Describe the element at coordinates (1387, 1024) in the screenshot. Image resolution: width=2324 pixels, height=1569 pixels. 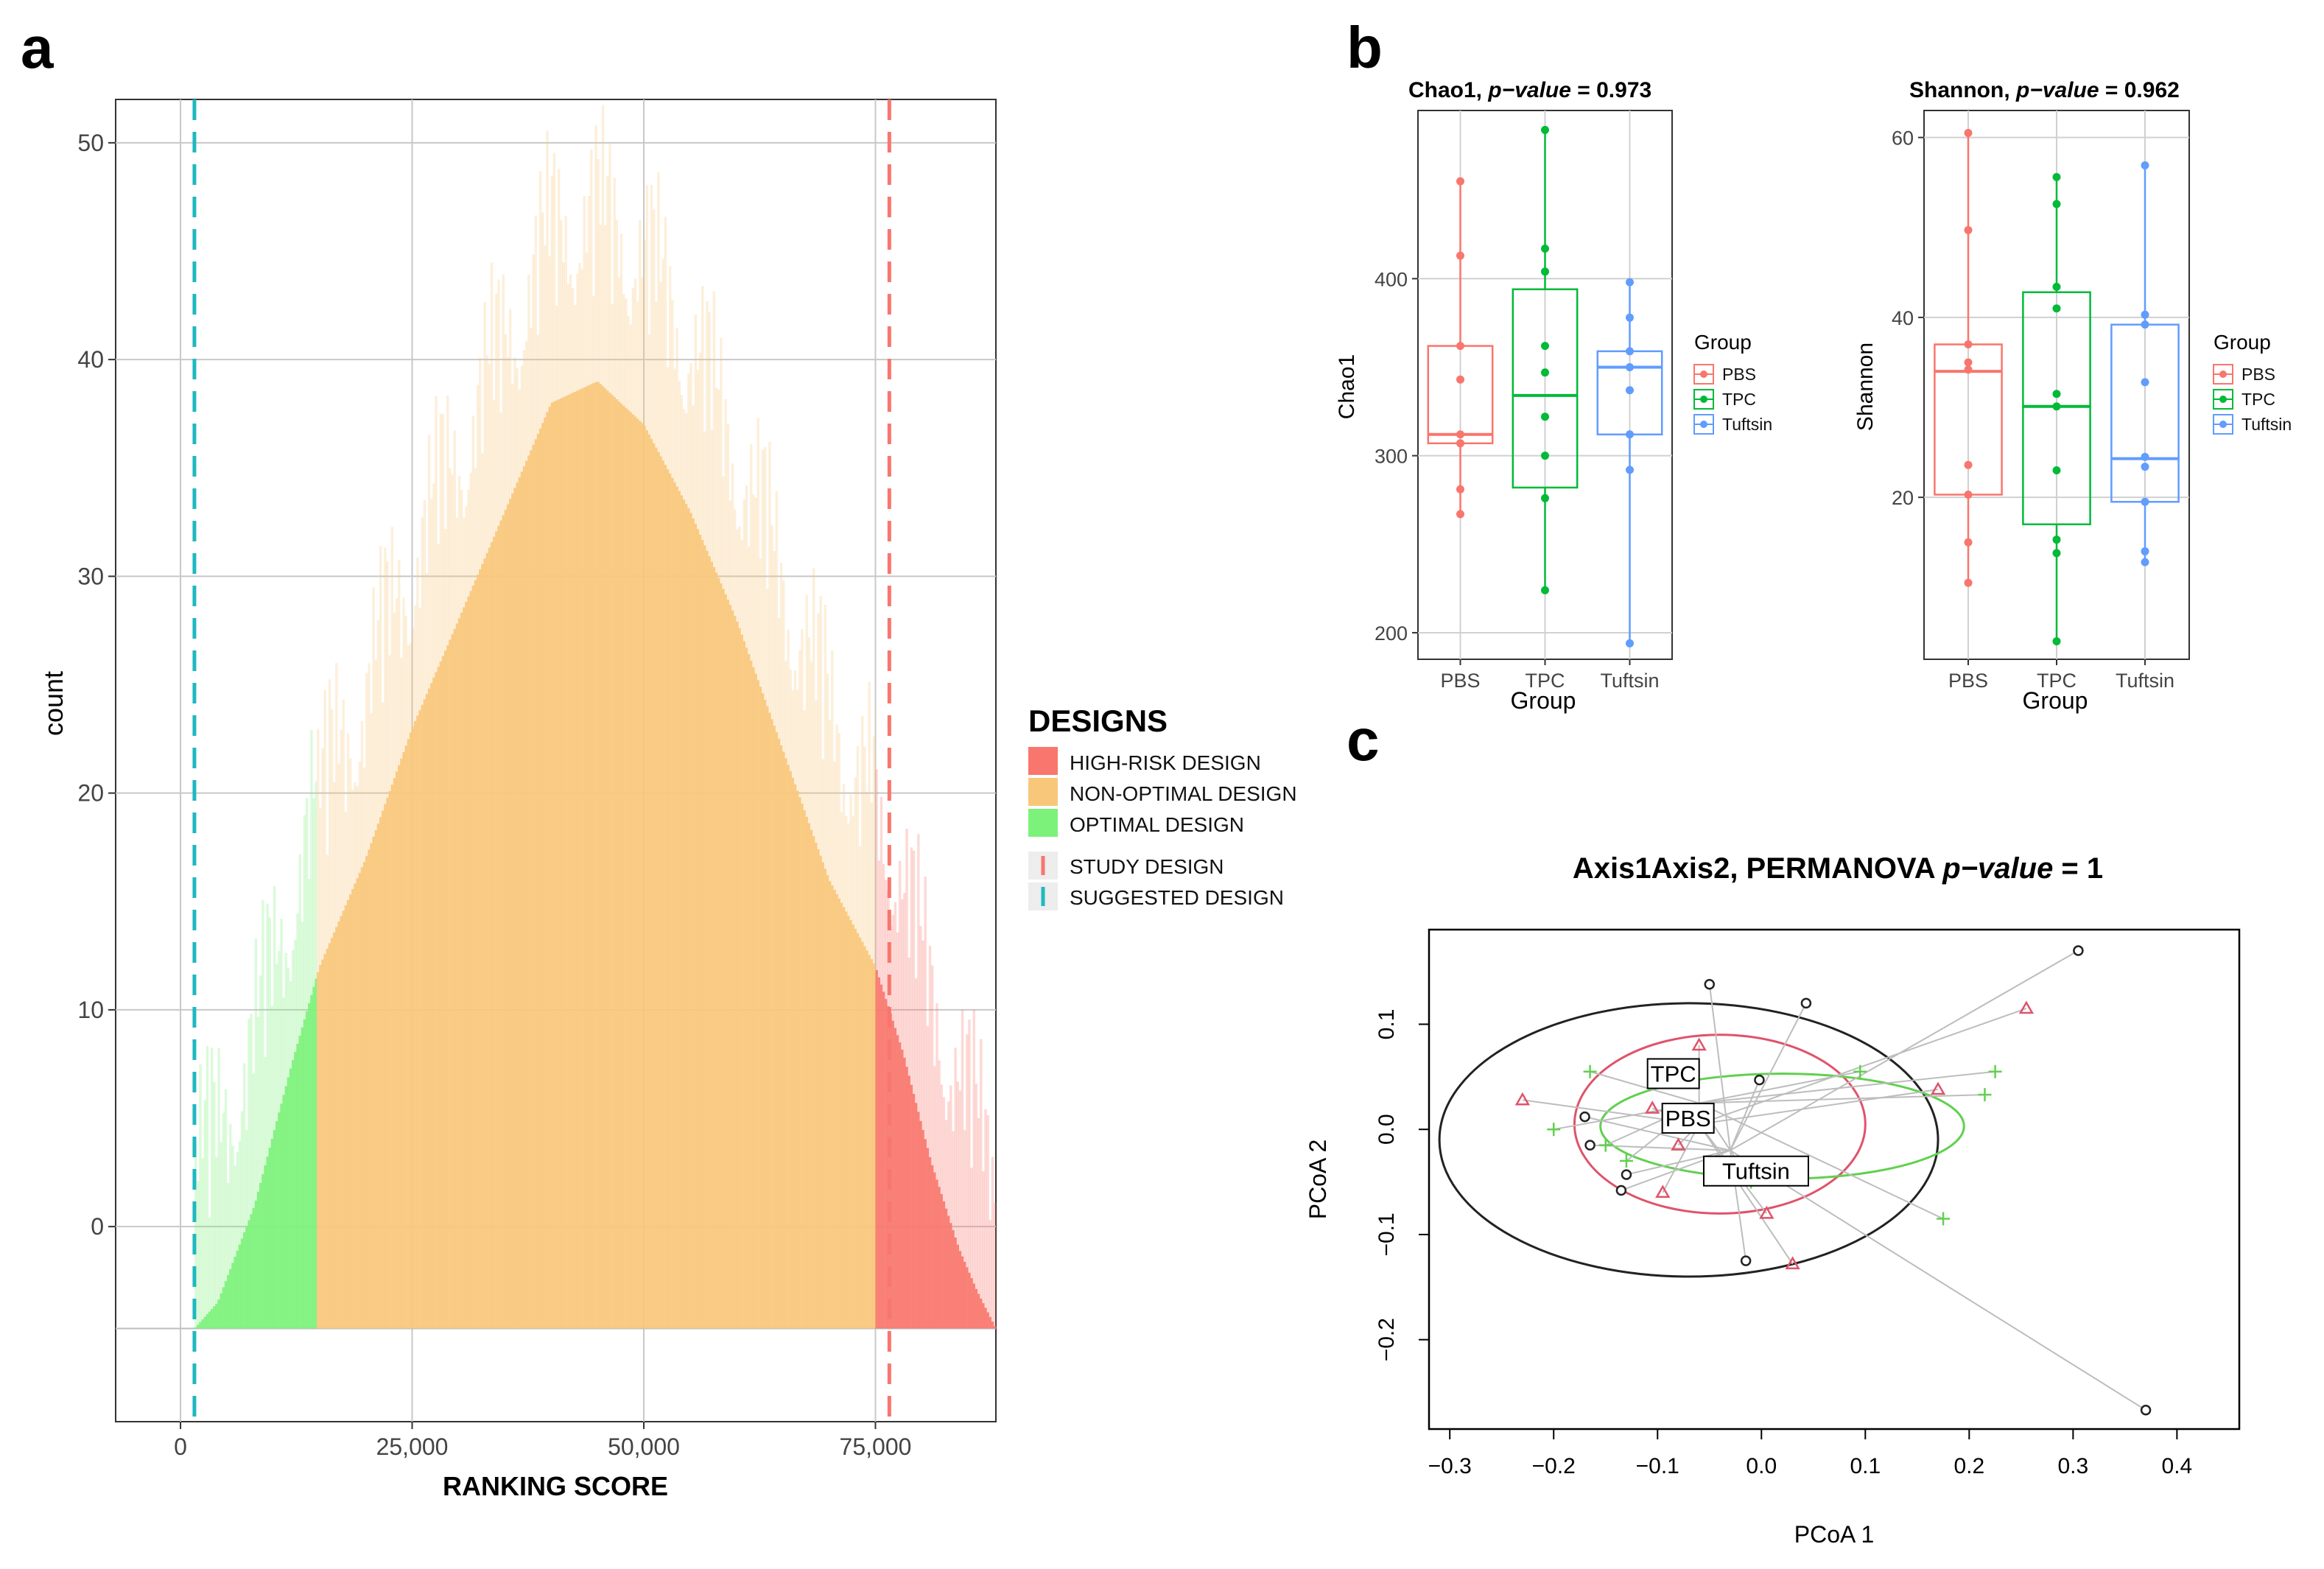
I see `pcoa-ytick-label-3: 0.1` at that location.